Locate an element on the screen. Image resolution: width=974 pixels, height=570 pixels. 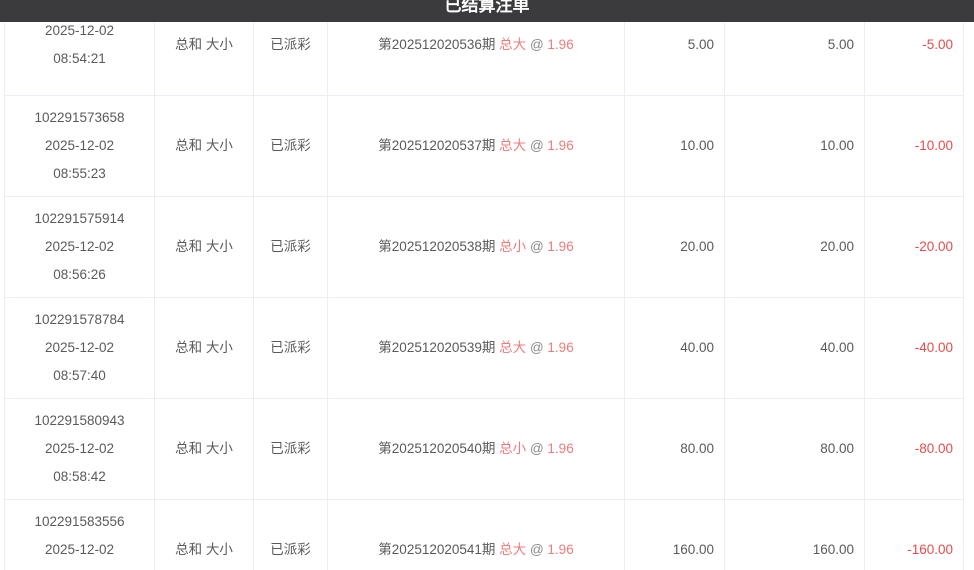
cell-bet-amount: 40.00 is located at coordinates (674, 348).